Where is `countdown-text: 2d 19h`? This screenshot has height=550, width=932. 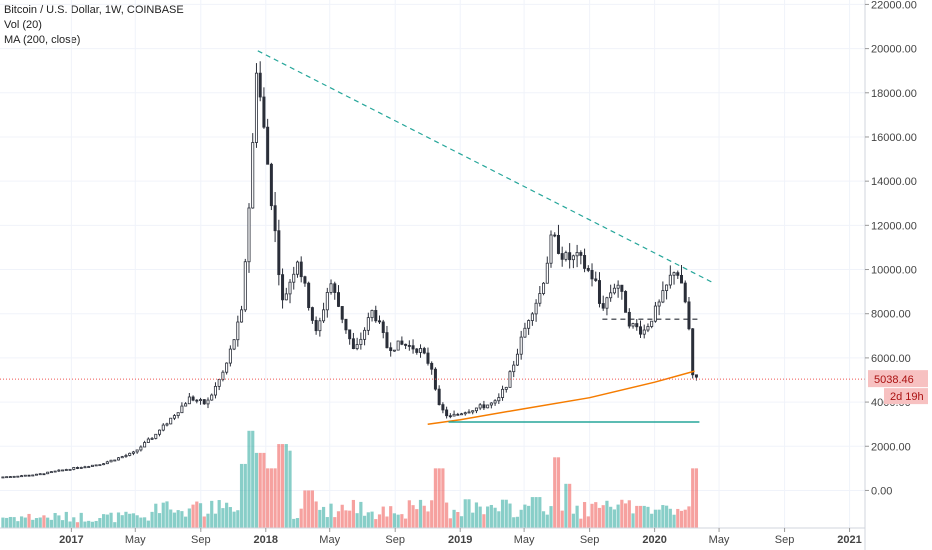
countdown-text: 2d 19h is located at coordinates (907, 397).